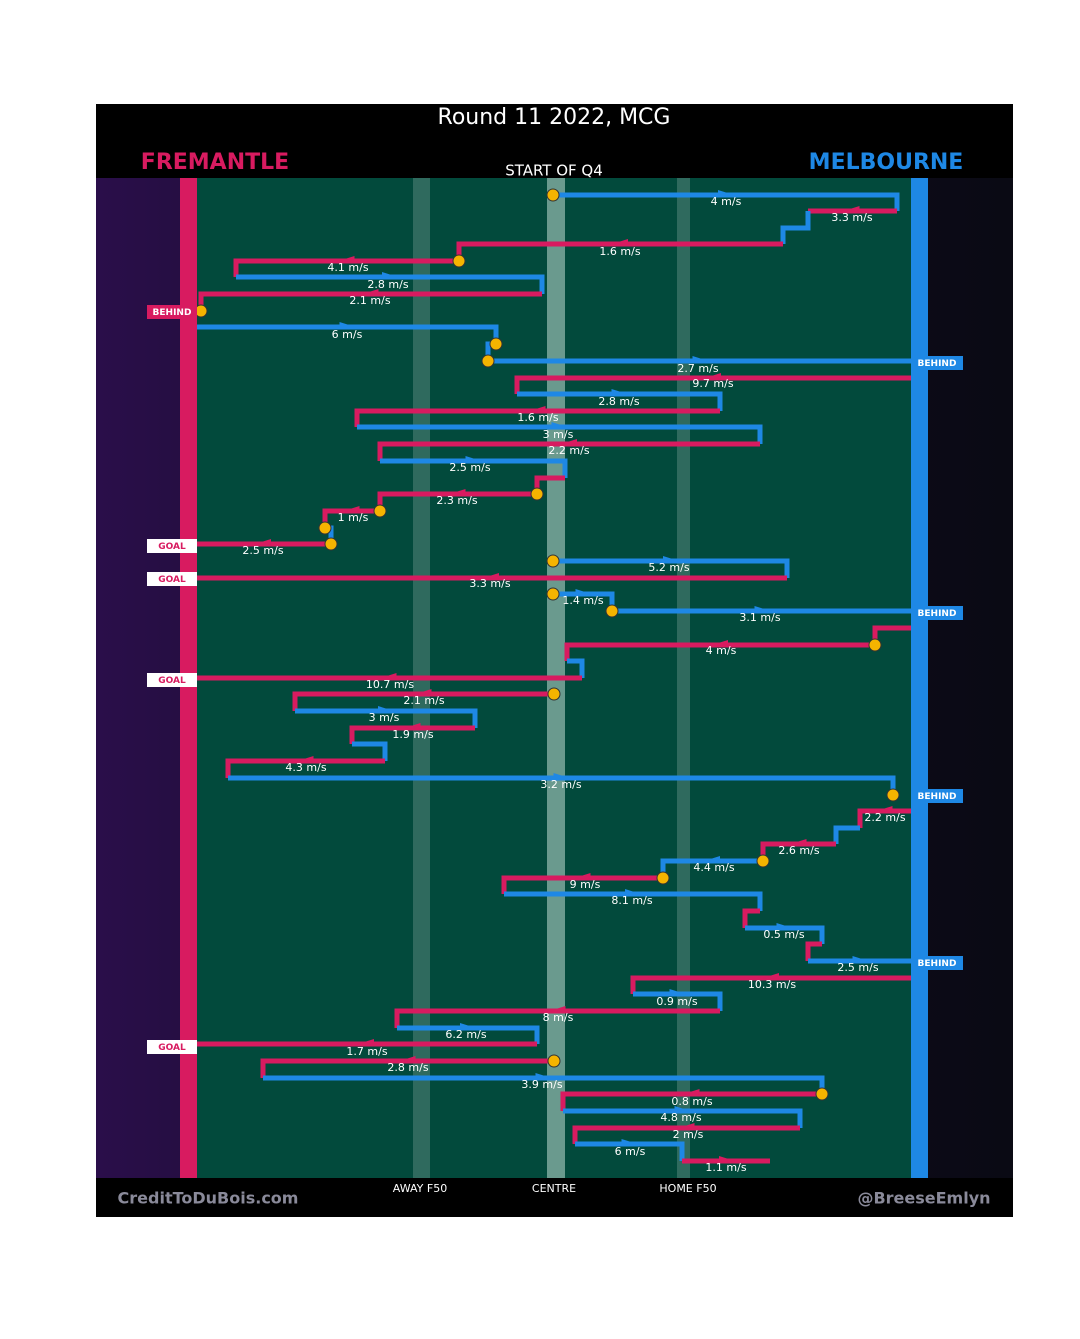 This screenshot has width=1080, height=1339. What do you see at coordinates (465, 1034) in the screenshot?
I see `speed-label: 6.2 m/s` at bounding box center [465, 1034].